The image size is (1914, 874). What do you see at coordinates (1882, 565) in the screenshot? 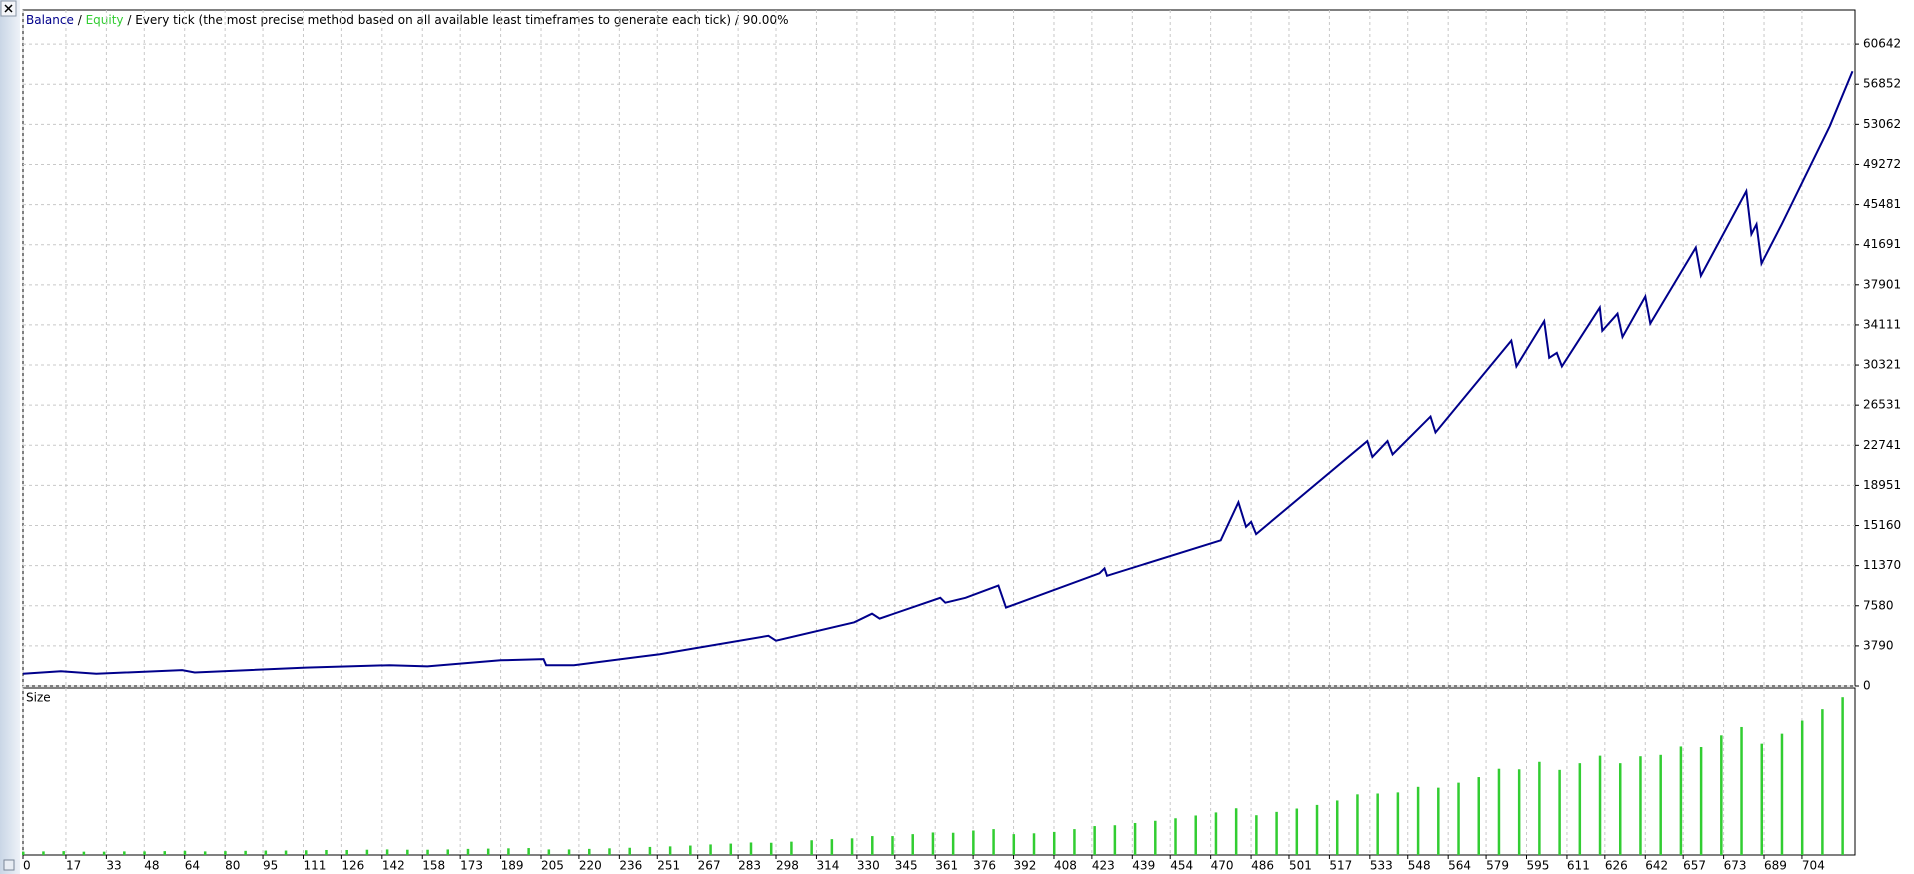
I see `y-tick-label: 11370` at bounding box center [1882, 565].